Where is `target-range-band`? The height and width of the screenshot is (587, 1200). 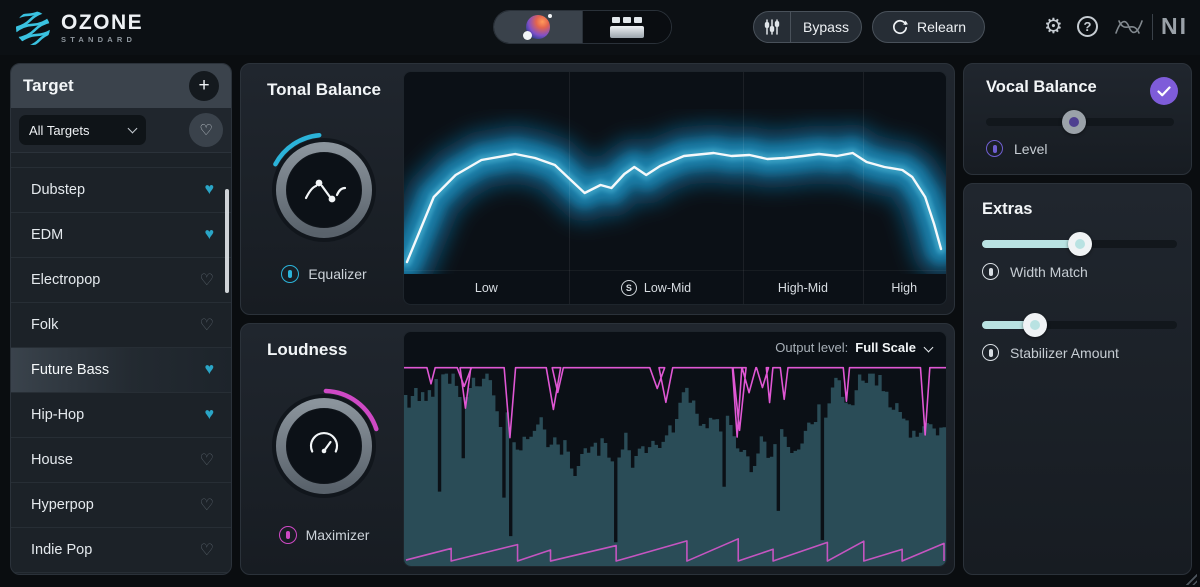 target-range-band is located at coordinates (675, 206).